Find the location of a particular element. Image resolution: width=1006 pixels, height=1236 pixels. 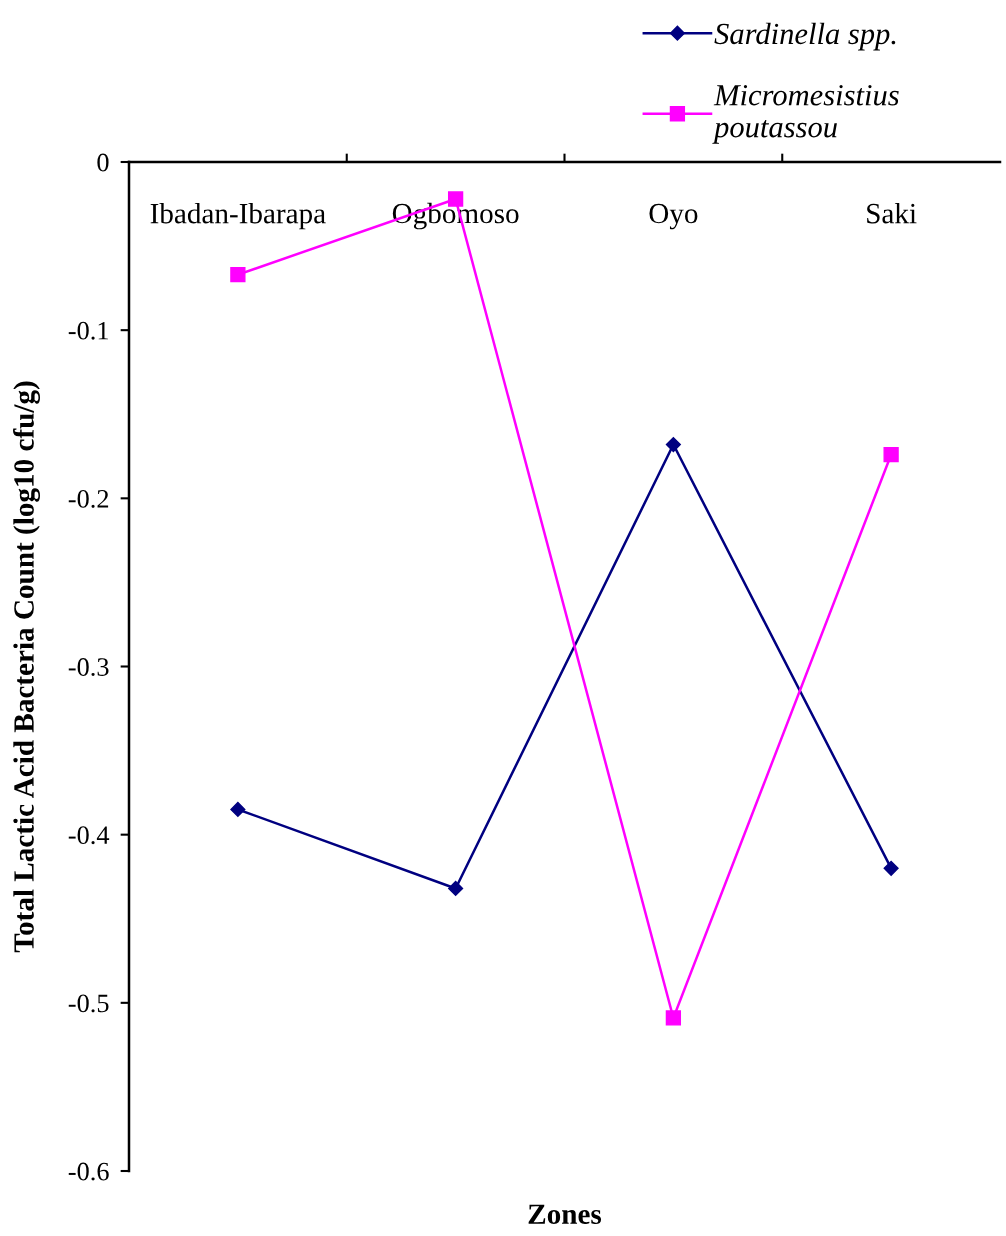

y-tick-label: -0.1 is located at coordinates (88, 330).